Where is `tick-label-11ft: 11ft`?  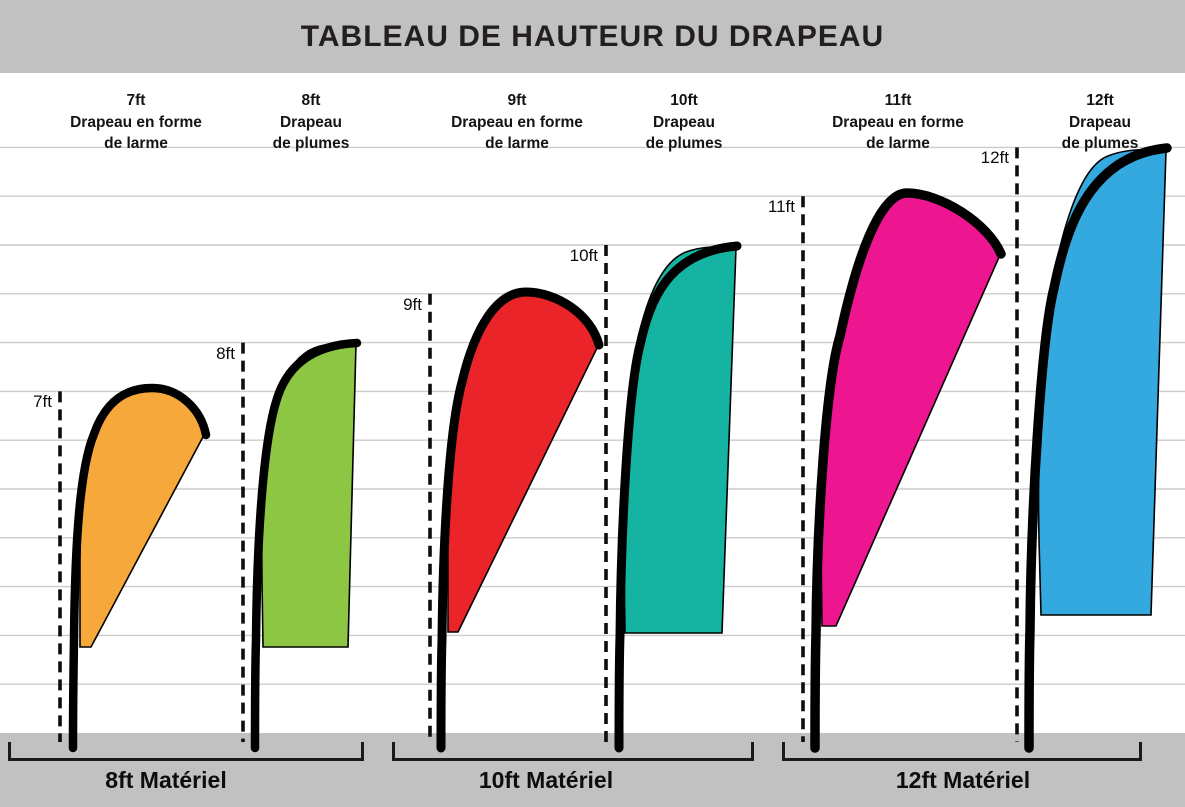
tick-label-11ft: 11ft is located at coordinates (781, 206).